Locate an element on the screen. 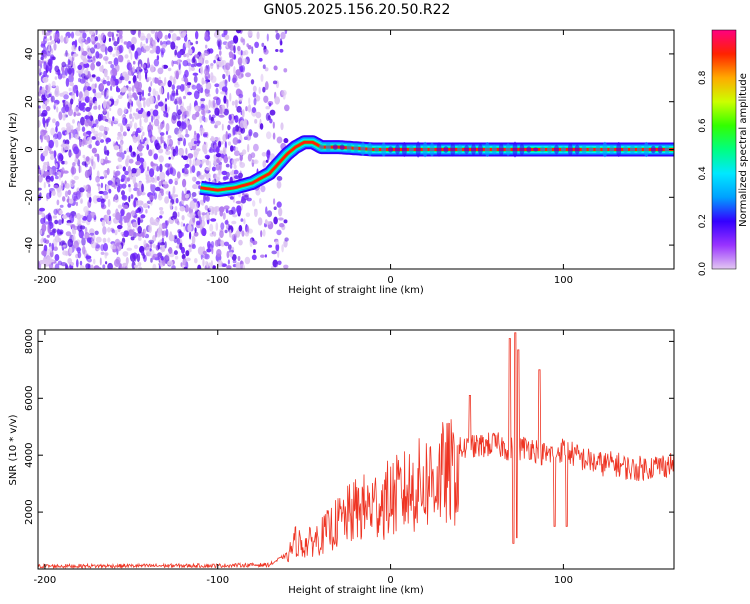 The image size is (750, 604). y-tick-label: -40 is located at coordinates (29, 245).